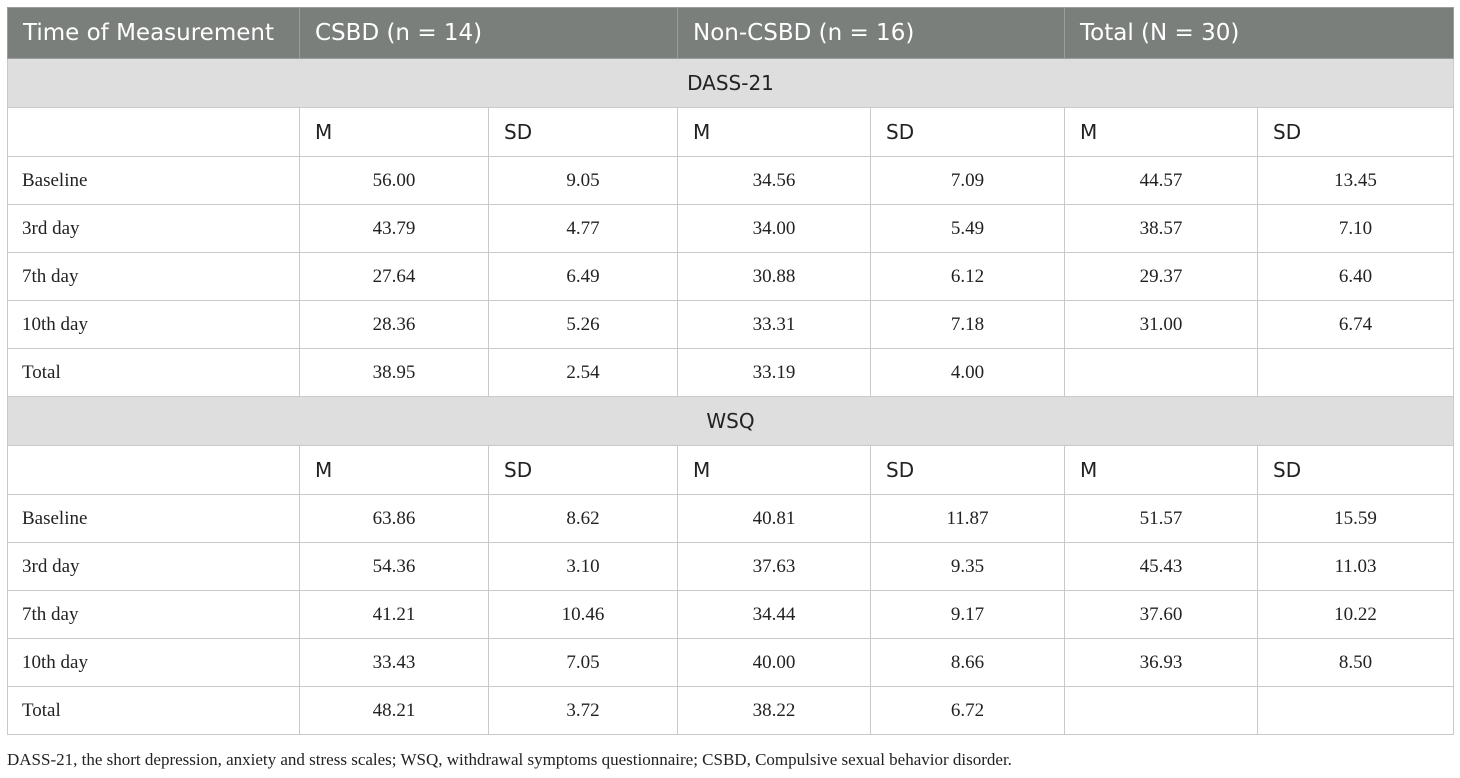  What do you see at coordinates (583, 518) in the screenshot?
I see `value-cell: 8.62` at bounding box center [583, 518].